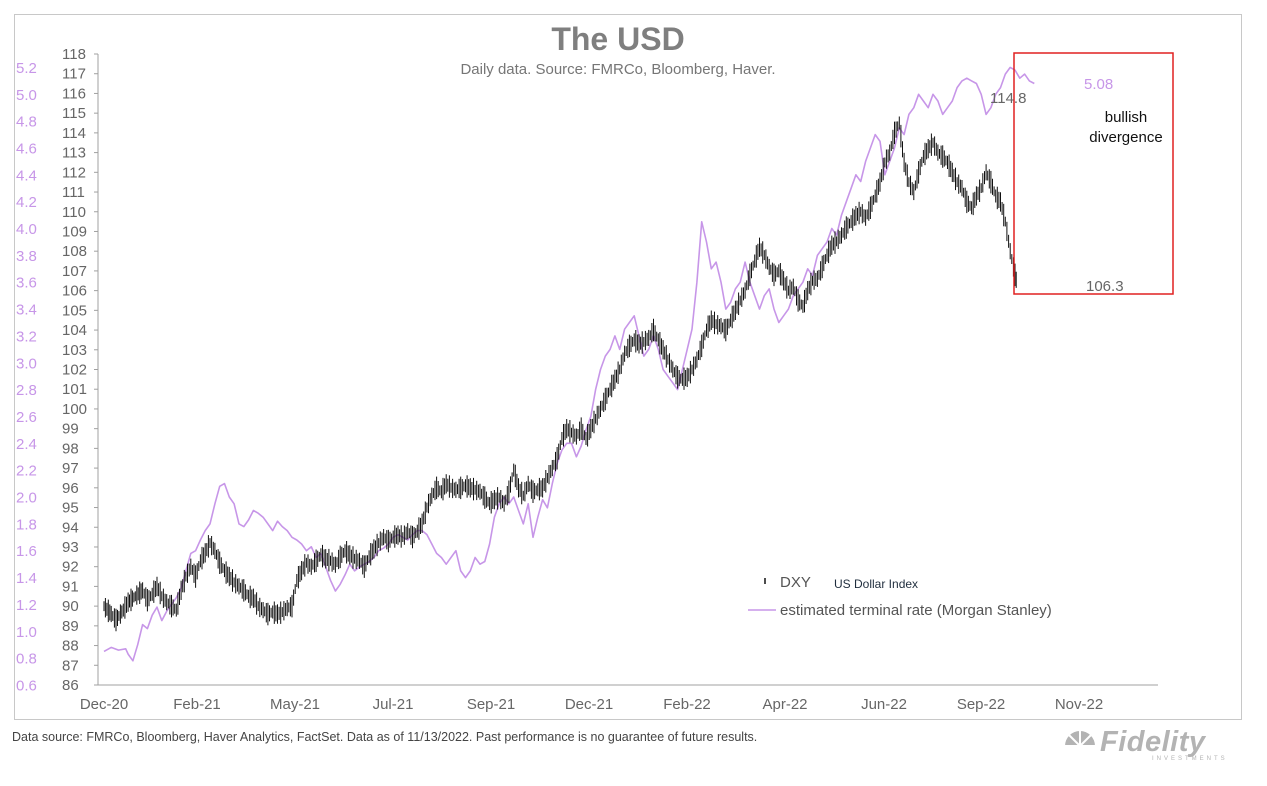 The width and height of the screenshot is (1267, 786). I want to click on right-tick-label: 105, so click(74, 310).